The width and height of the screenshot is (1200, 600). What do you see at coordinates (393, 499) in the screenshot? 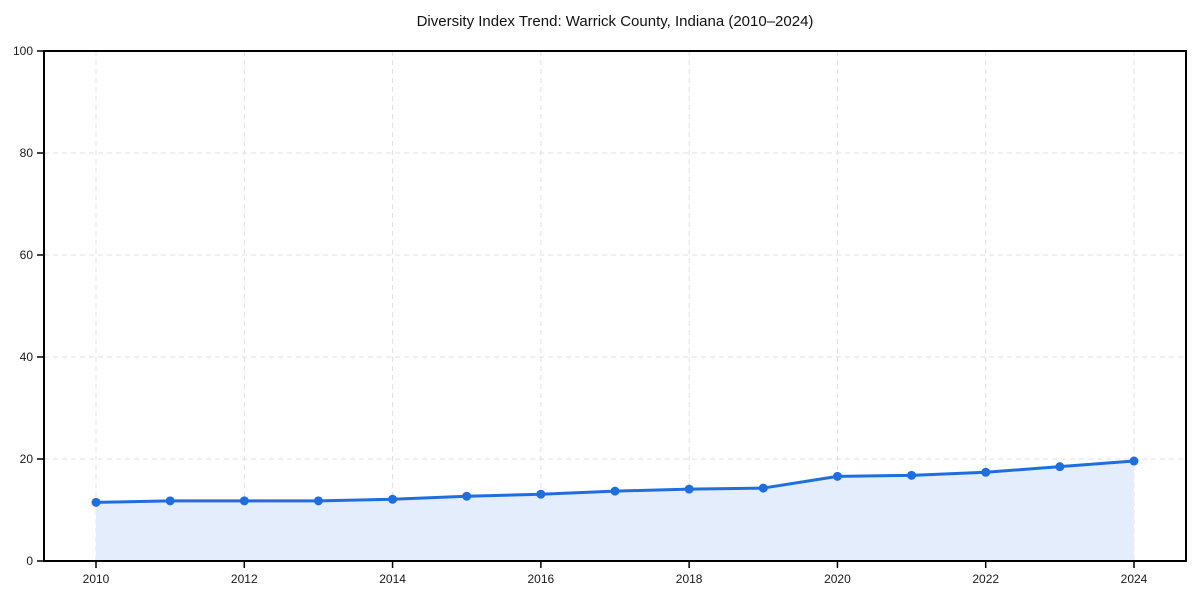
I see `data-point-2014` at bounding box center [393, 499].